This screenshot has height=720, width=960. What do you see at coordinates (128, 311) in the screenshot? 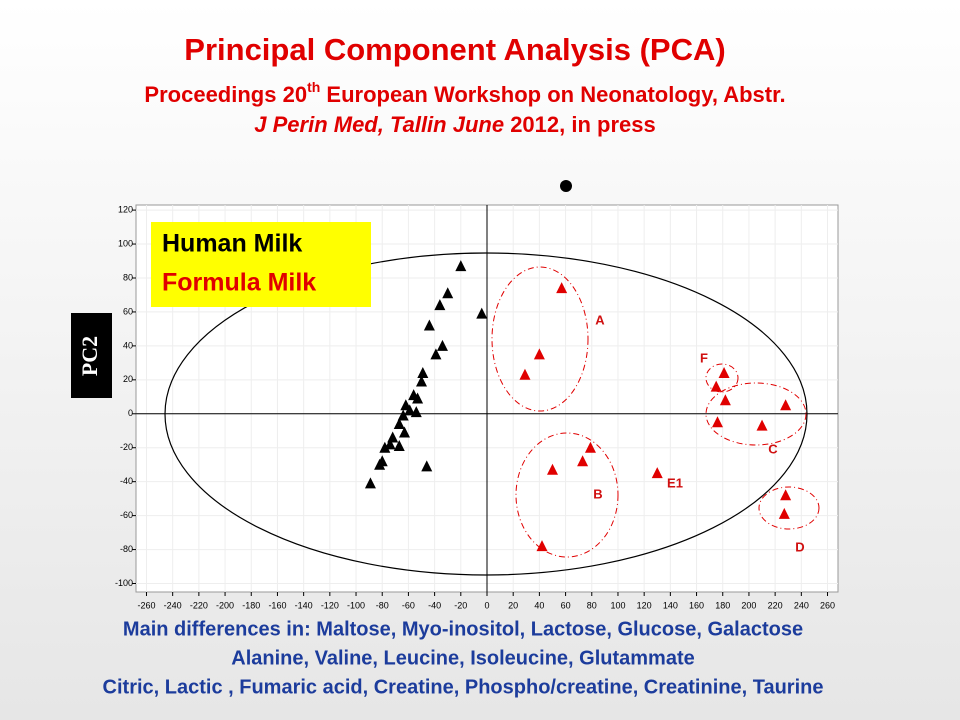
I see `y-tick-label: 60` at bounding box center [128, 311].